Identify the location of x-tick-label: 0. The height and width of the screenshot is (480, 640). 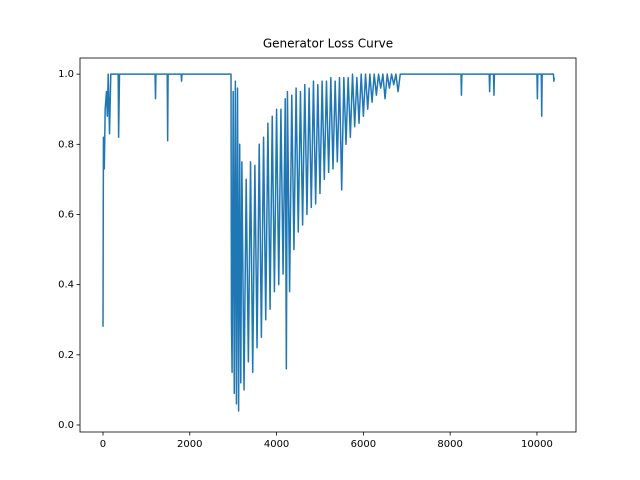
(103, 444).